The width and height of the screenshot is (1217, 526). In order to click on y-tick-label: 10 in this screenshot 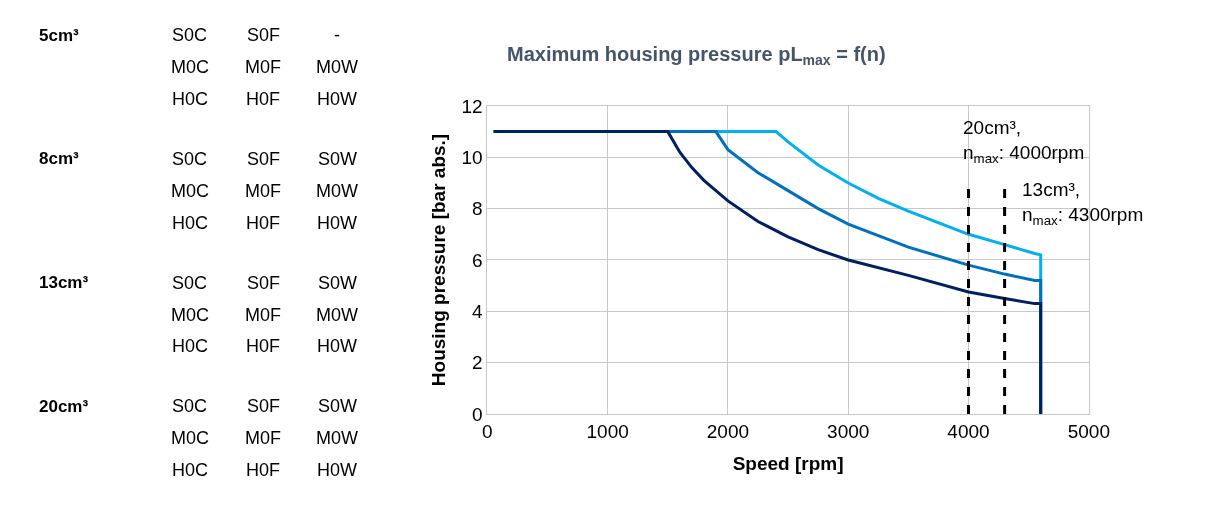, I will do `click(472, 157)`.